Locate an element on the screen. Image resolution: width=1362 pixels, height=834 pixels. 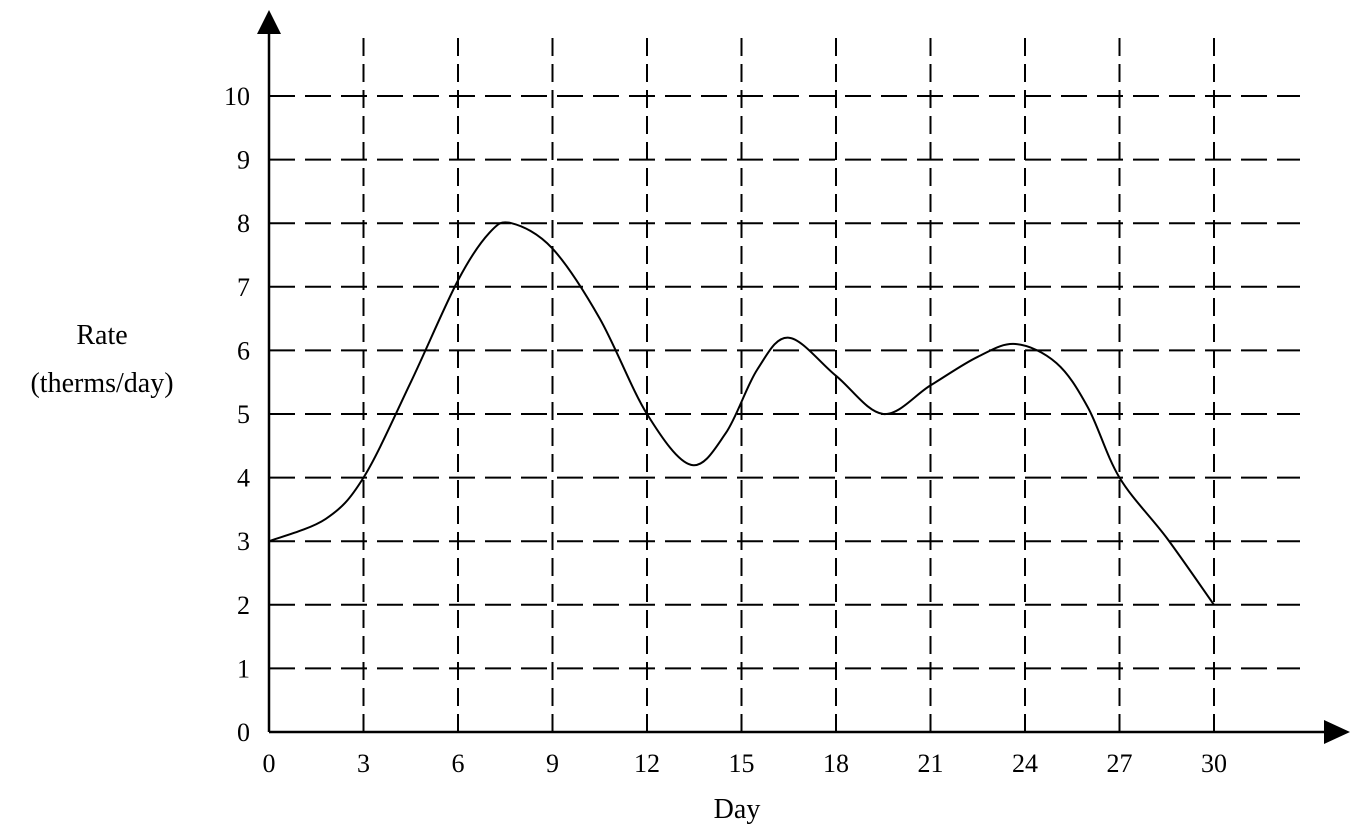
y-tick-label-8: 8 is located at coordinates (243, 223).